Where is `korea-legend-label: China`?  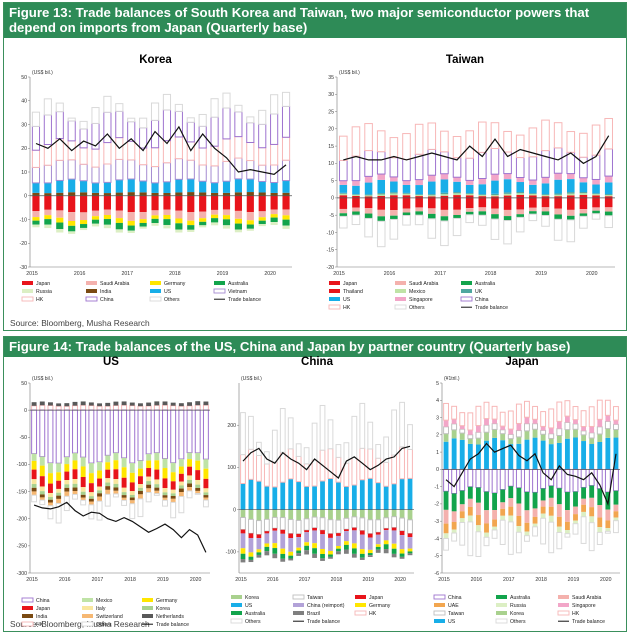 korea-legend-label: China is located at coordinates (107, 300).